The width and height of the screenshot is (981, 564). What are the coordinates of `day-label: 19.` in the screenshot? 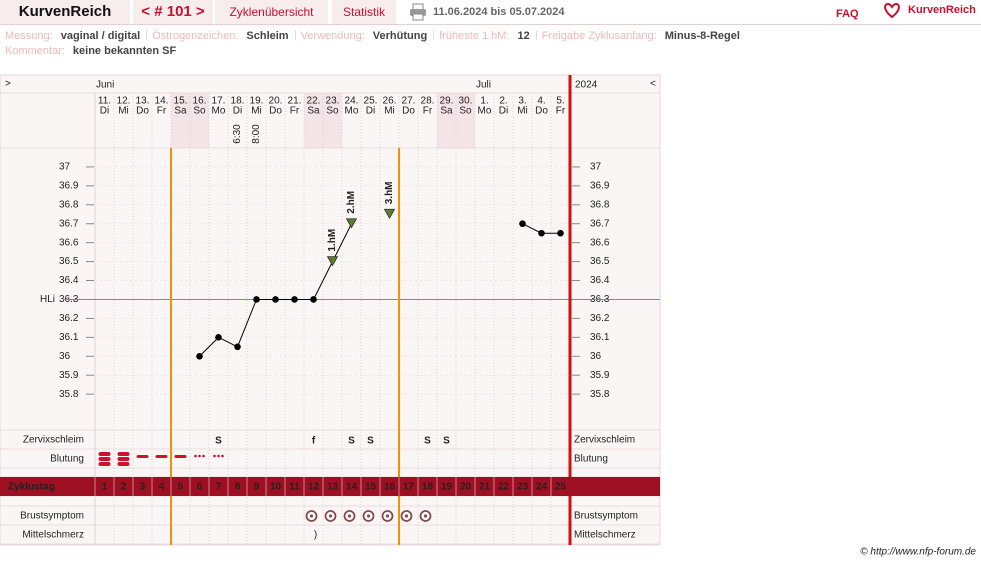 It's located at (257, 101).